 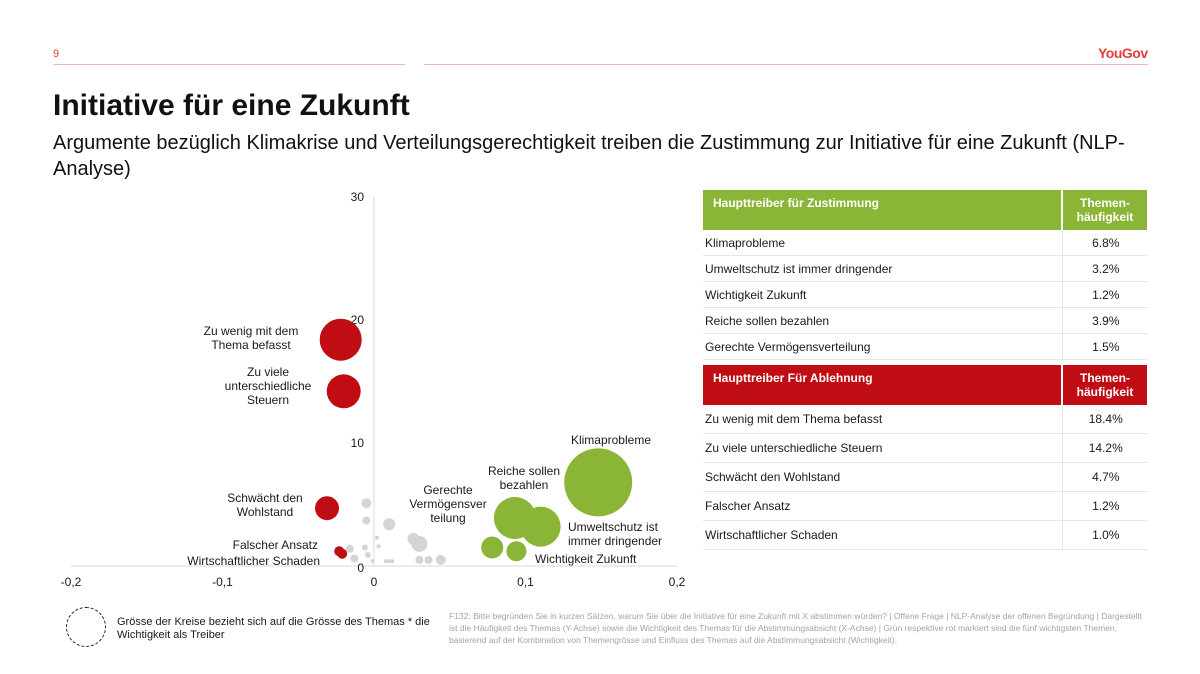 What do you see at coordinates (222, 582) in the screenshot?
I see `x-tick-label: -0,1` at bounding box center [222, 582].